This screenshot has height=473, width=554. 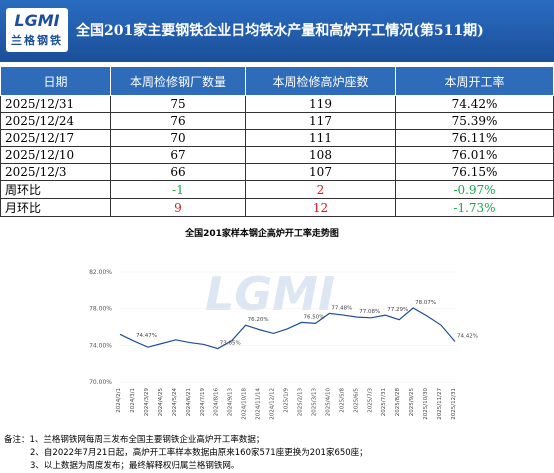 What do you see at coordinates (178, 155) in the screenshot?
I see `cell: 67` at bounding box center [178, 155].